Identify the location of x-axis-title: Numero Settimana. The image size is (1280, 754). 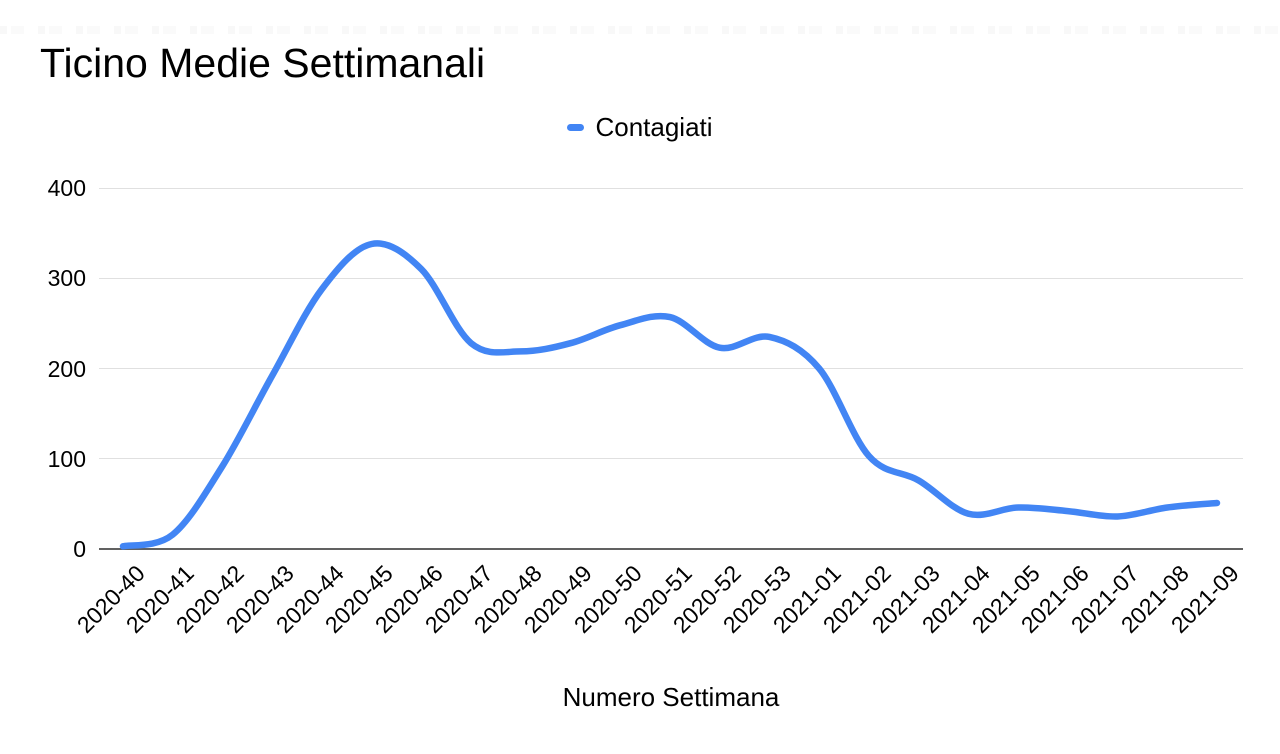
(671, 697).